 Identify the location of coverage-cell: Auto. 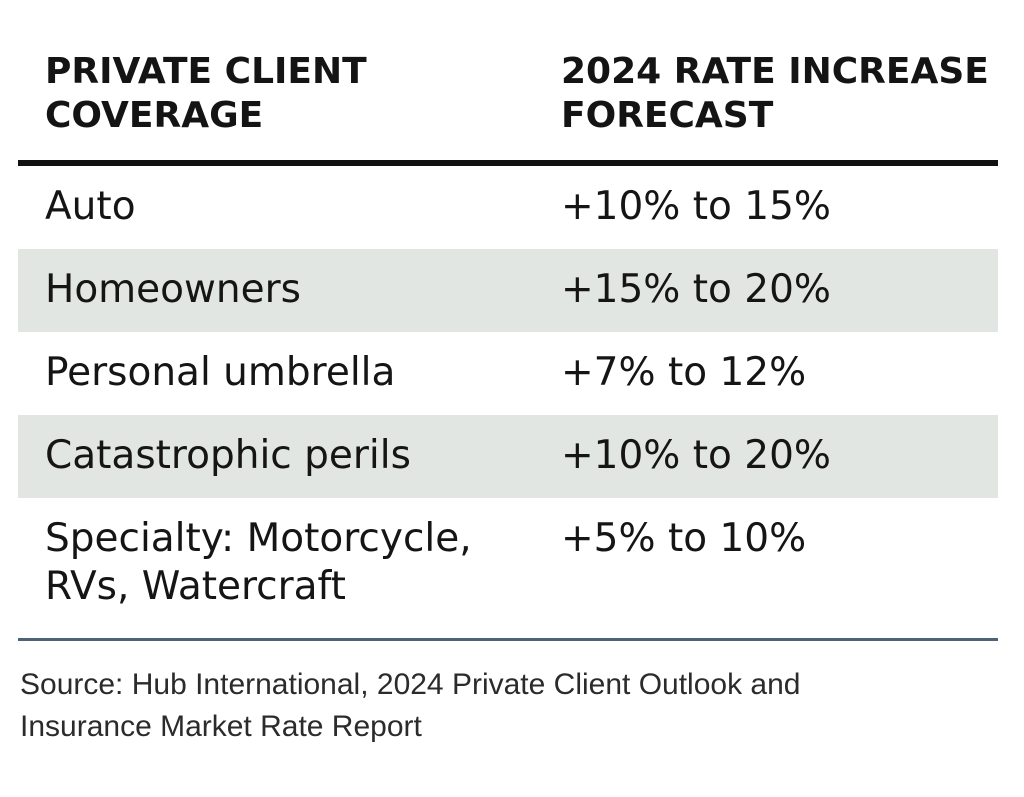
(90, 206).